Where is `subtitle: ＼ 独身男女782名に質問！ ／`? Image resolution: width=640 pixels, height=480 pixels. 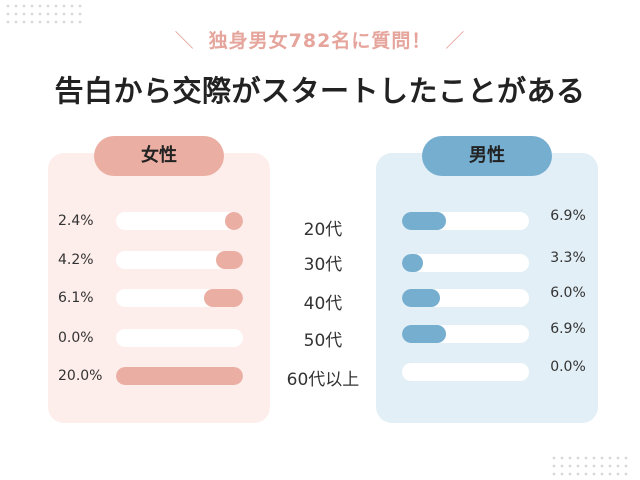
subtitle: ＼ 独身男女782名に質問！ ／ is located at coordinates (320, 39).